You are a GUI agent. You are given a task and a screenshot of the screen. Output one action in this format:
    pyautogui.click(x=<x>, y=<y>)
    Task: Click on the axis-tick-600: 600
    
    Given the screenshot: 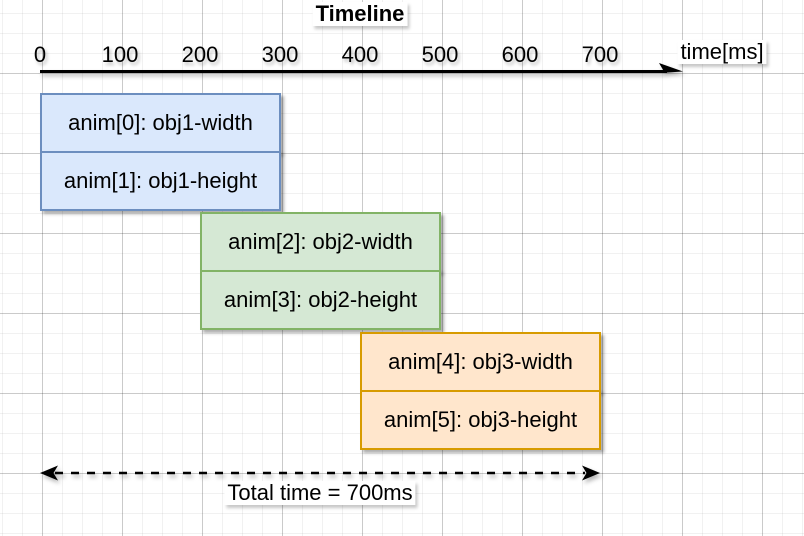 What is the action you would take?
    pyautogui.click(x=520, y=54)
    